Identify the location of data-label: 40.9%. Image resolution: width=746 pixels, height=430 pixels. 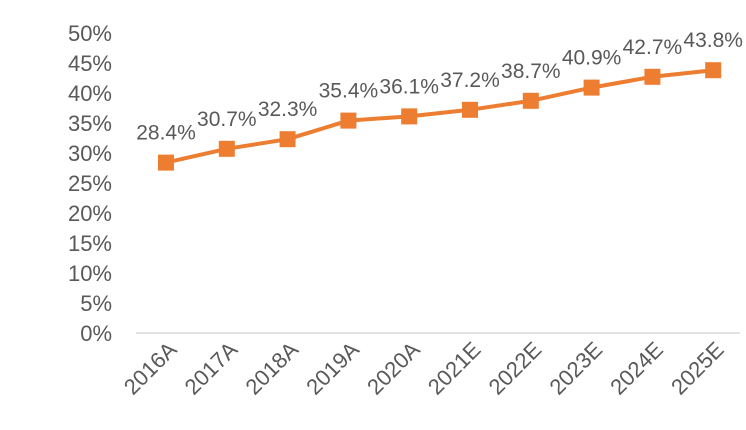
(592, 58).